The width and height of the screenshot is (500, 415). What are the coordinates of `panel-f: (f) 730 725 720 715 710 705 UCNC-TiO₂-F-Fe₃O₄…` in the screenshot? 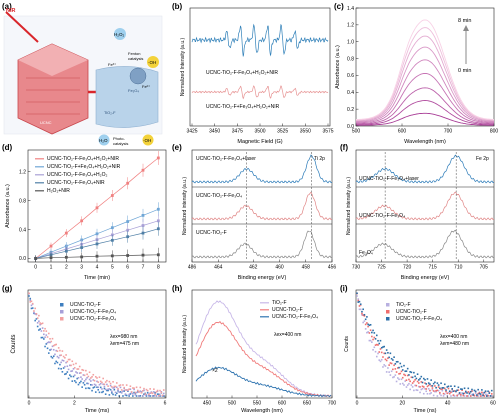 It's located at (417, 212).